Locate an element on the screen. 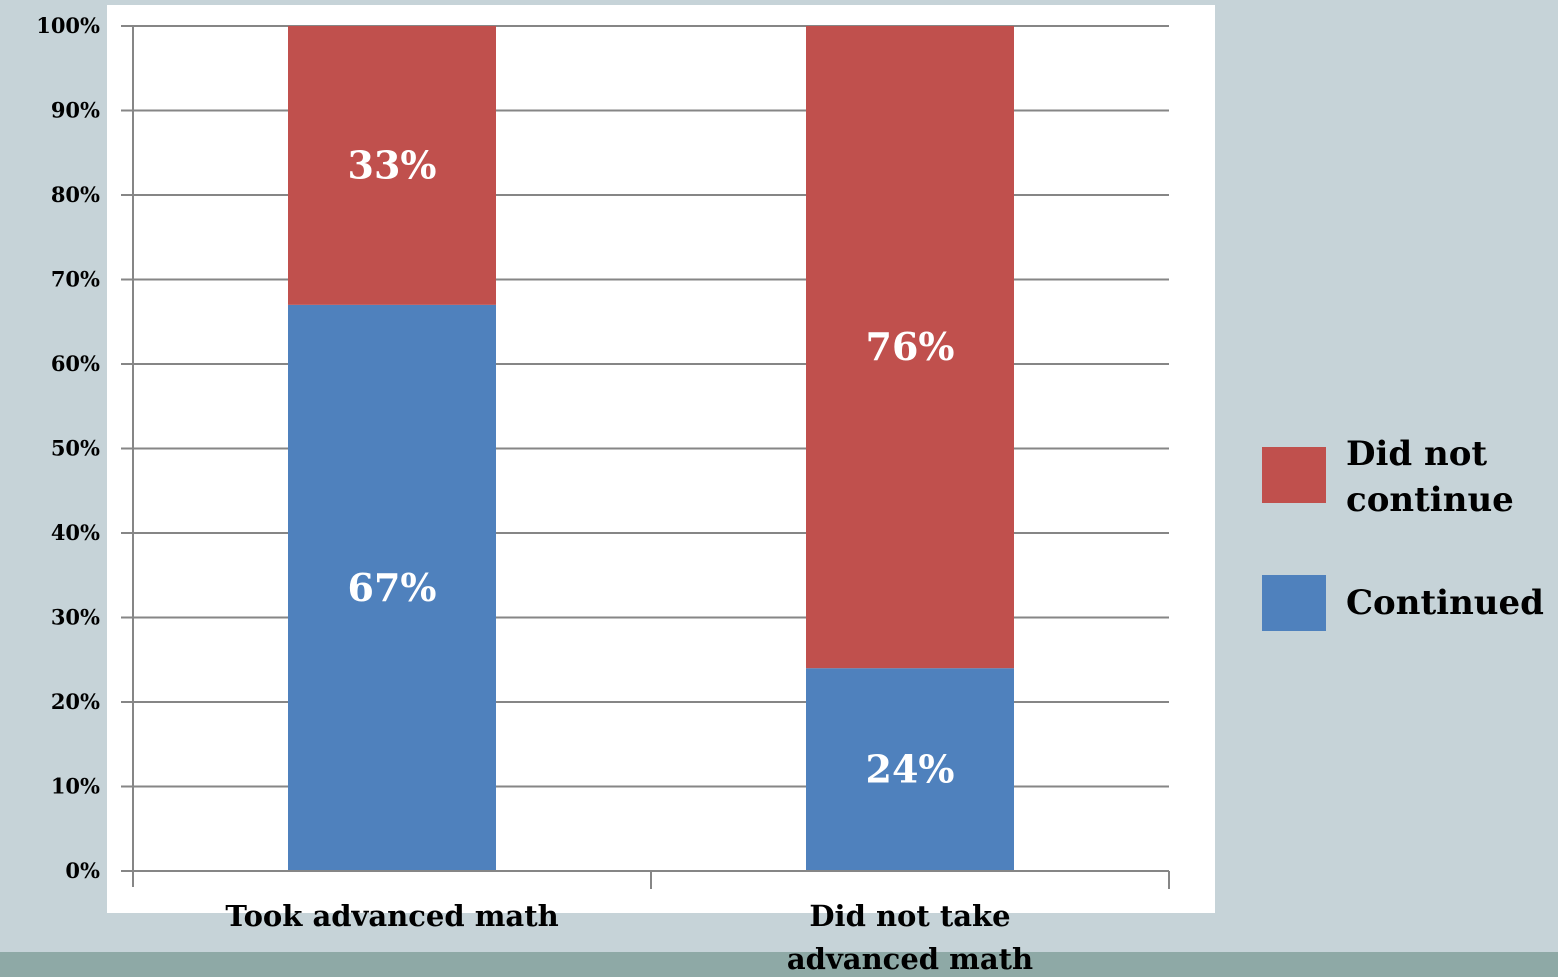  x-category-label: Did not take is located at coordinates (909, 916).